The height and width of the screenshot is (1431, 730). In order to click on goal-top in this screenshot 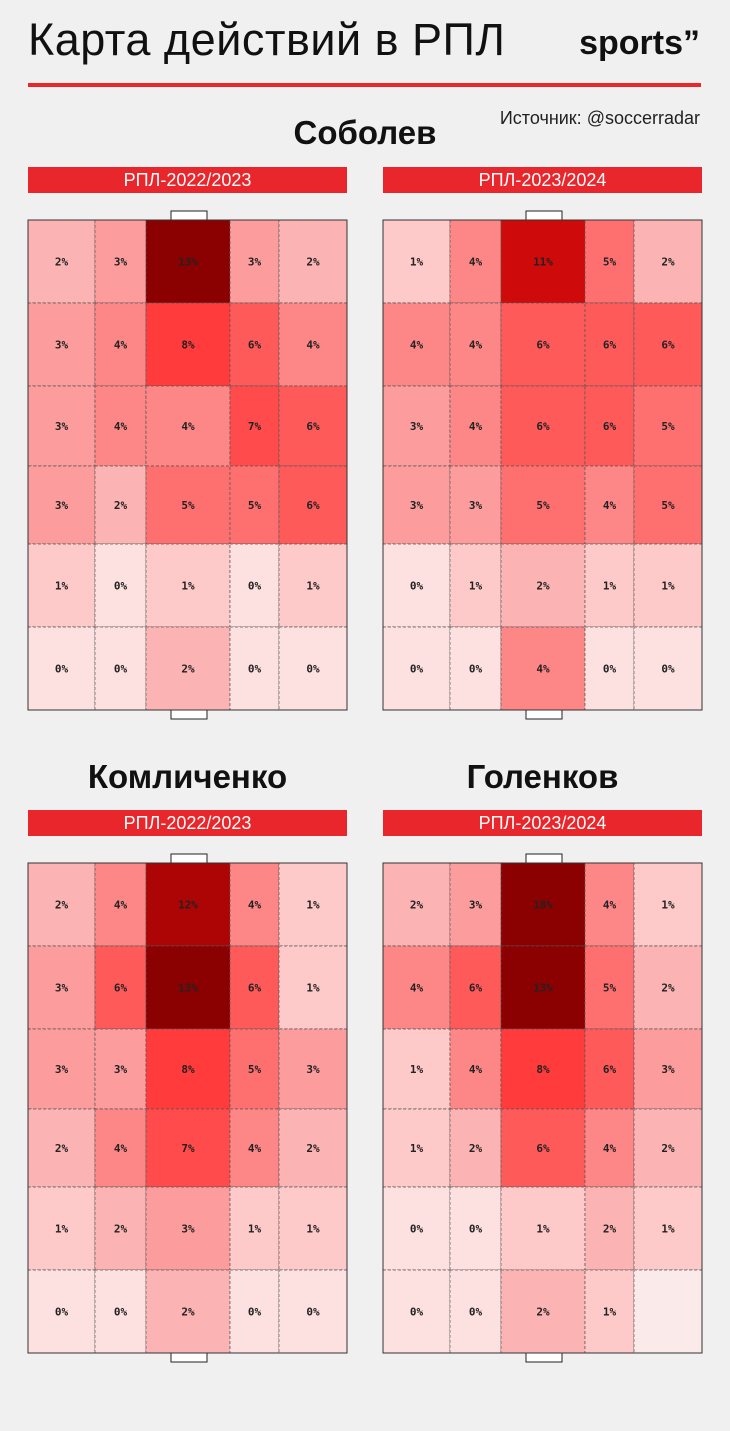, I will do `click(544, 215)`.